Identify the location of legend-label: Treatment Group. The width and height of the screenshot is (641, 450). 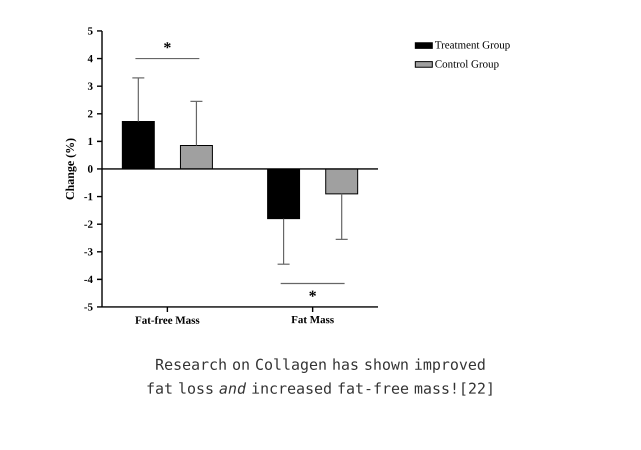
(472, 46).